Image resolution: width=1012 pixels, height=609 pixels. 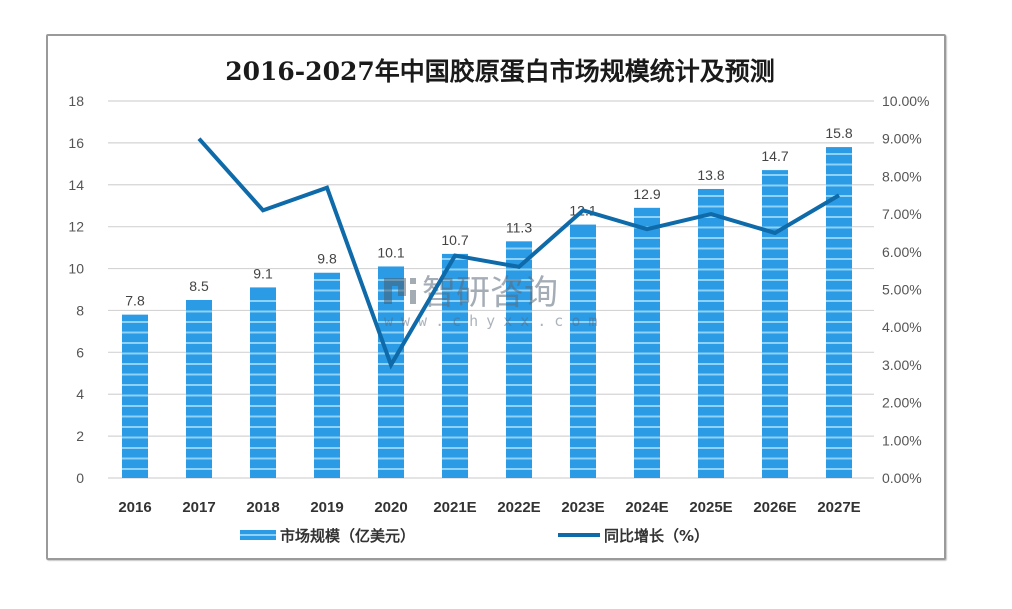 What do you see at coordinates (838, 507) in the screenshot?
I see `x-tick-label: 2027E` at bounding box center [838, 507].